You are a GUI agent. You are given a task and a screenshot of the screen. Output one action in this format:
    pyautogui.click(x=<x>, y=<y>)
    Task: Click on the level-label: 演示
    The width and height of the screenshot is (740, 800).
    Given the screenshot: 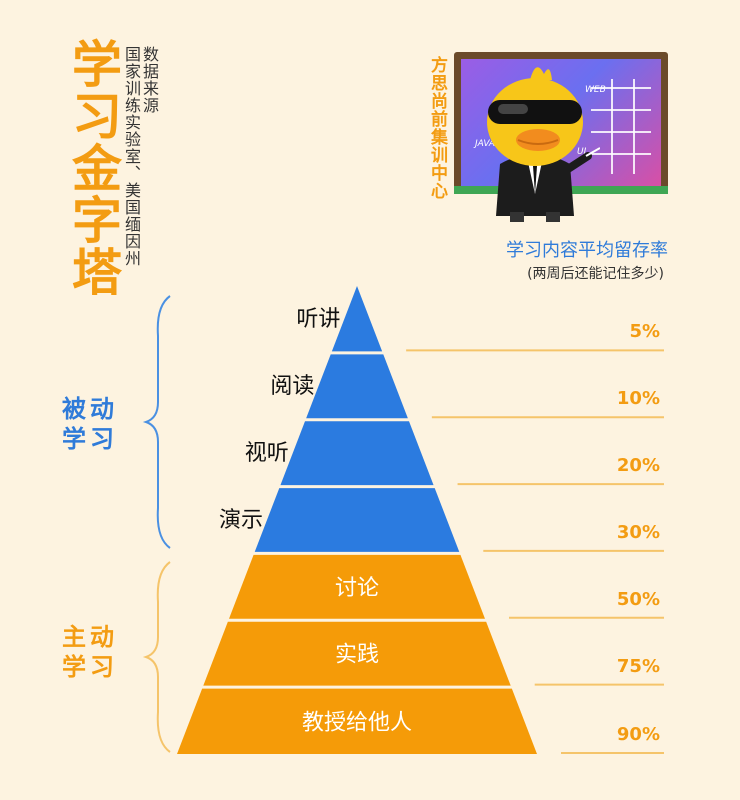 What is the action you would take?
    pyautogui.click(x=240, y=520)
    